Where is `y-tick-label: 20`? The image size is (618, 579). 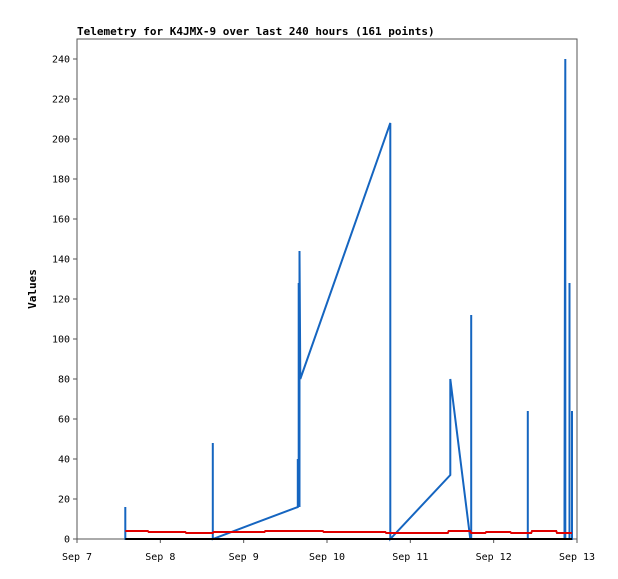 y-tick-label: 20 is located at coordinates (64, 500).